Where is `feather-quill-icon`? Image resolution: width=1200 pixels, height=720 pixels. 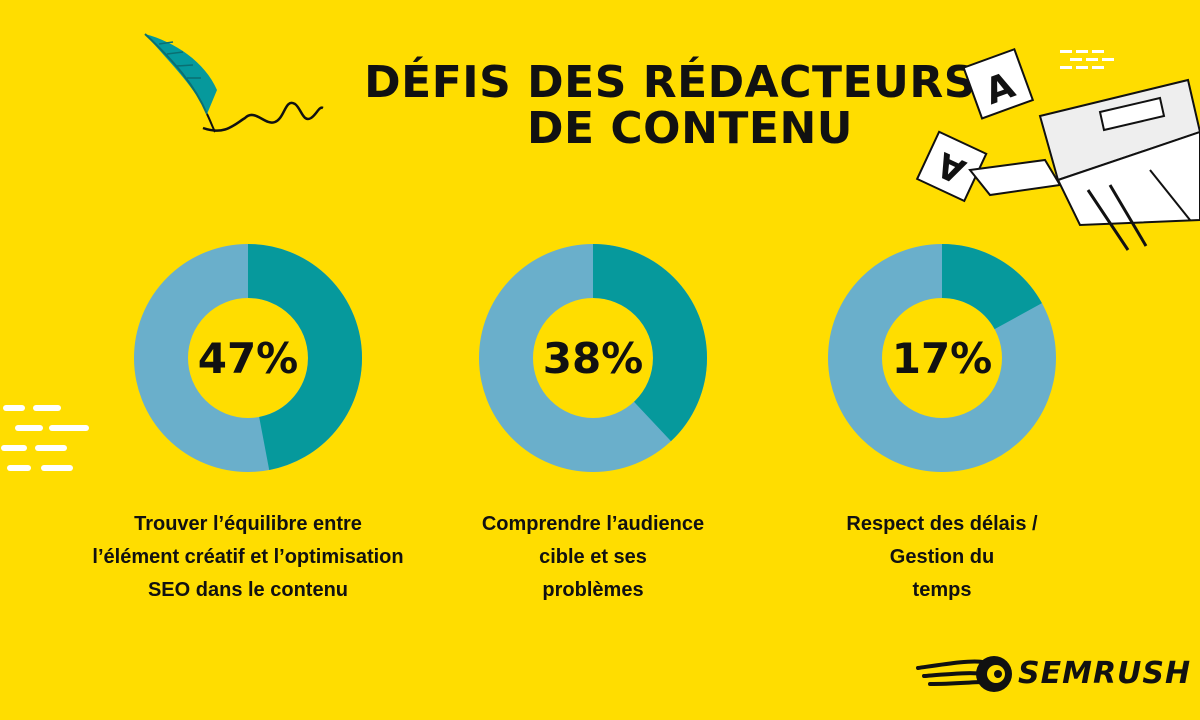 feather-quill-icon is located at coordinates (234, 83).